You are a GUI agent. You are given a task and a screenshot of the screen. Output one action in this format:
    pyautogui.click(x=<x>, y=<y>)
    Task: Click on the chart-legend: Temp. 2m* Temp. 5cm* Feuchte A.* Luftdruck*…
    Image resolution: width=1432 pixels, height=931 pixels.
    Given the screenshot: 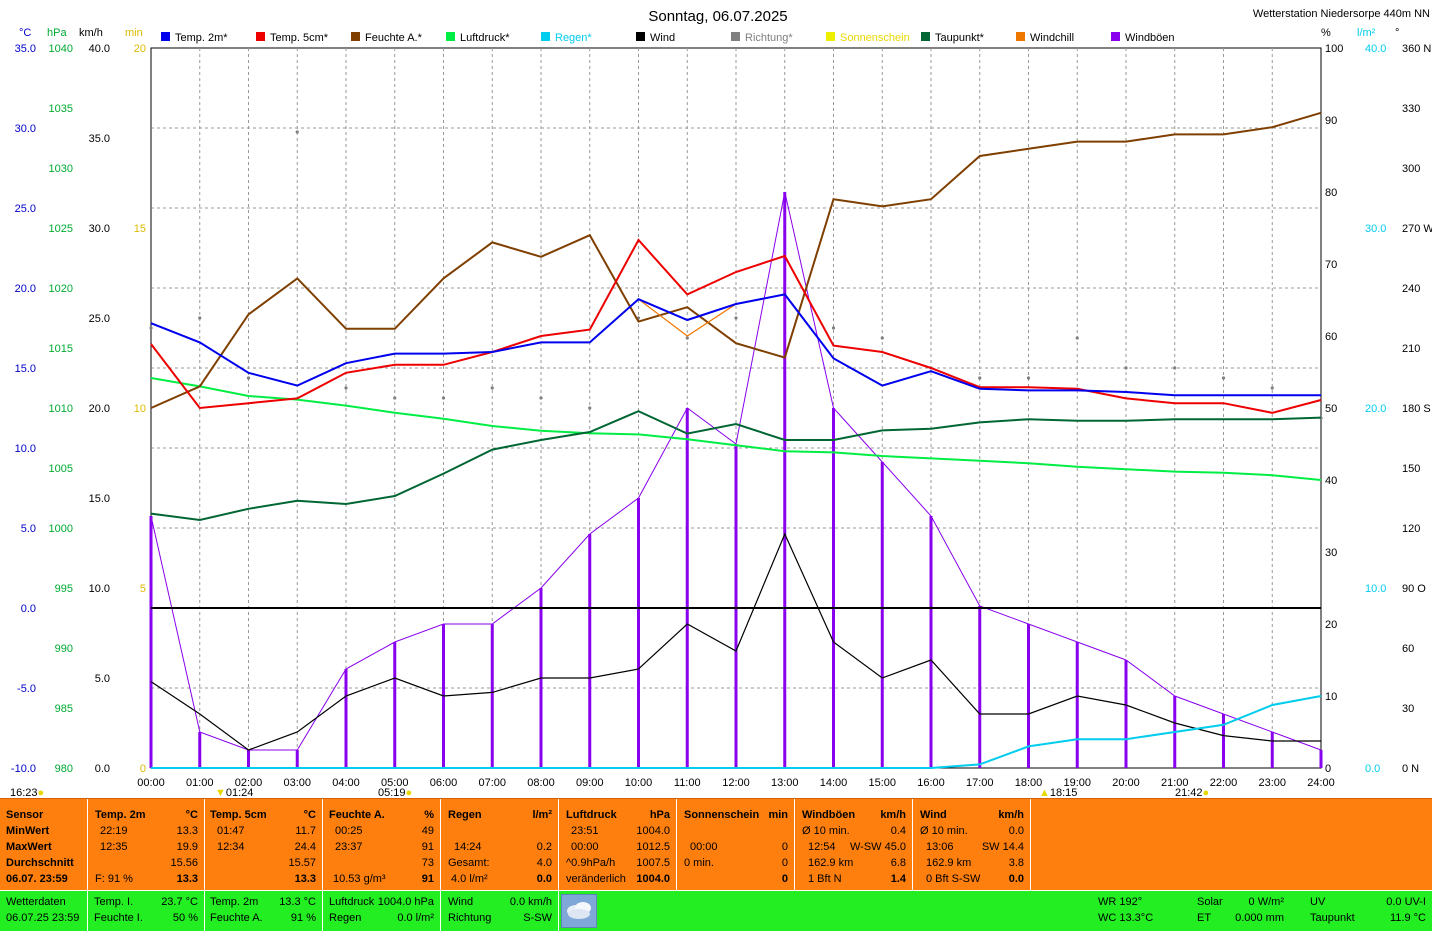 What is the action you would take?
    pyautogui.click(x=668, y=38)
    